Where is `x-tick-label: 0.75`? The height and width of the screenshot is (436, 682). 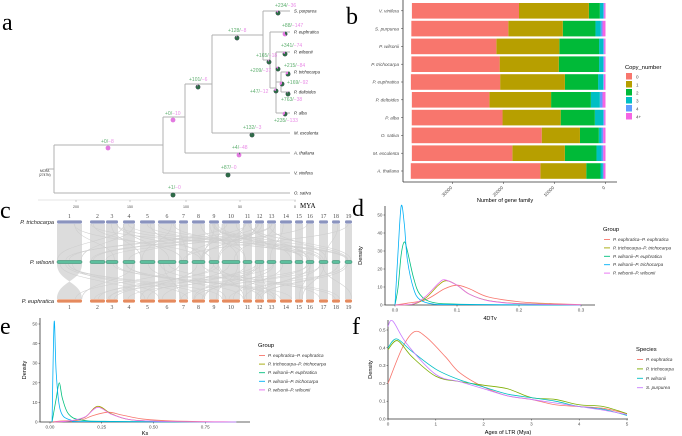
x-tick-label: 0.75 is located at coordinates (205, 427).